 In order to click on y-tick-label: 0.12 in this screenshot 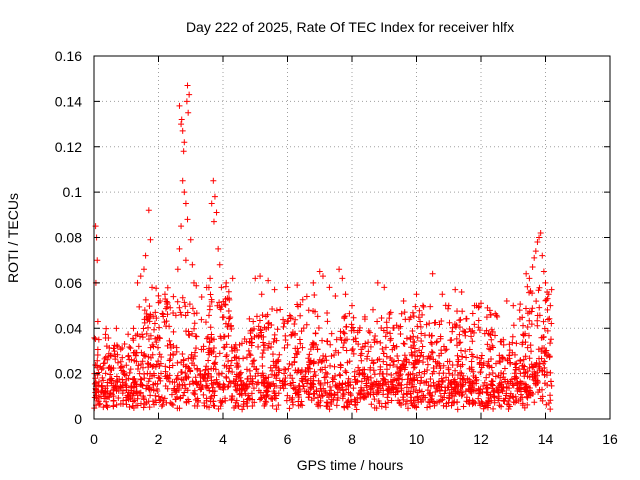, I will do `click(68, 147)`.